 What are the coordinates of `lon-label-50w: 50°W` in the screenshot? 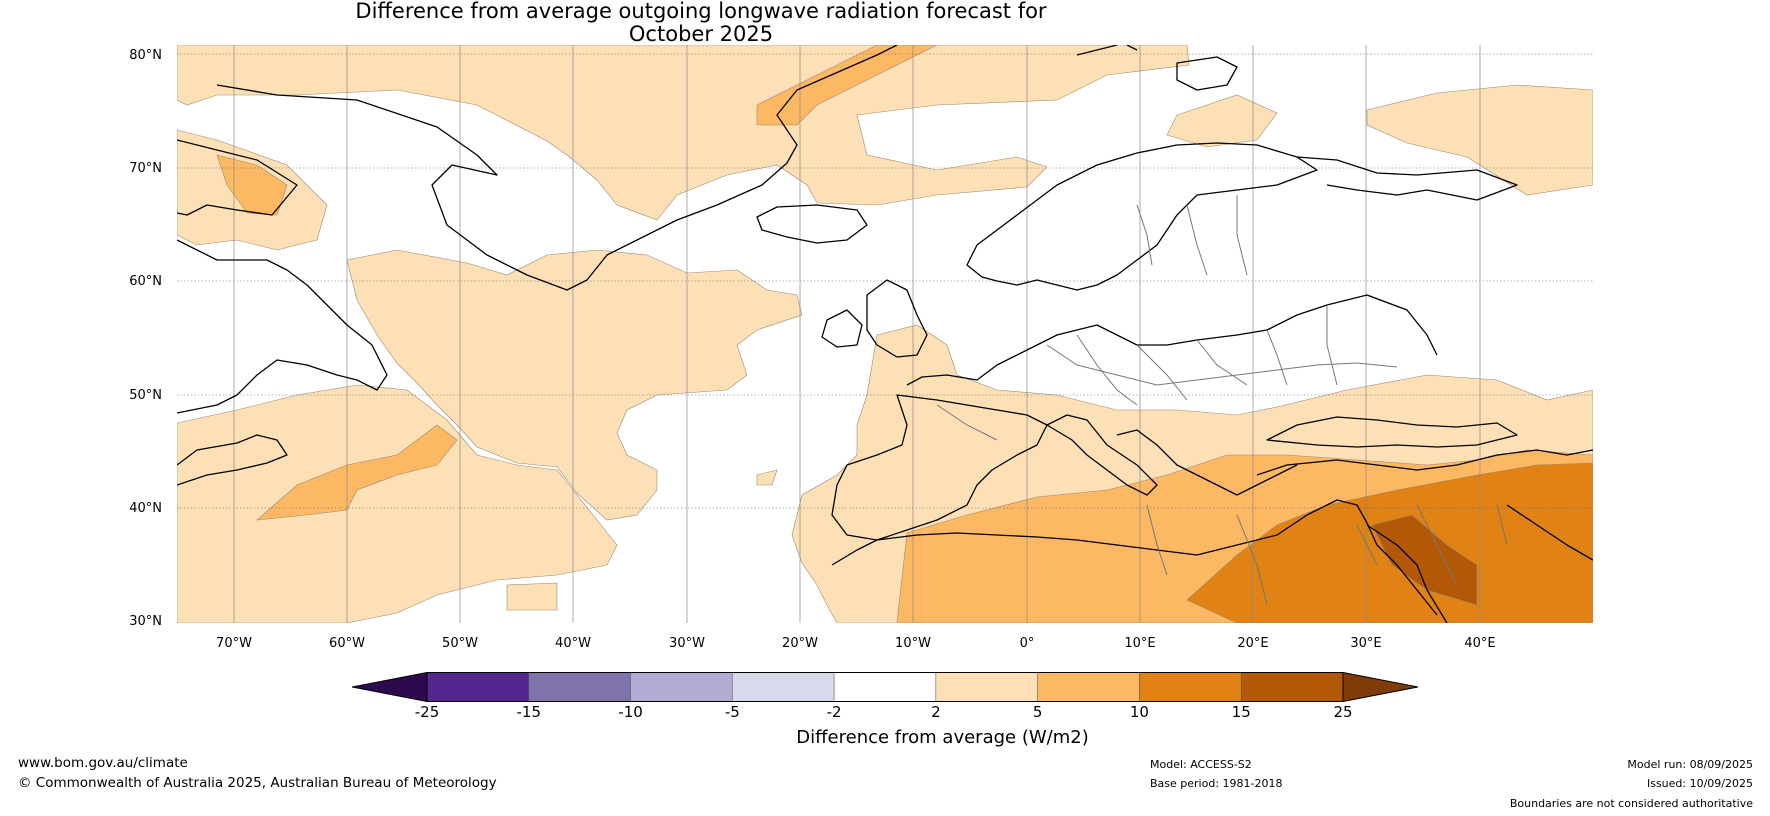 It's located at (460, 643).